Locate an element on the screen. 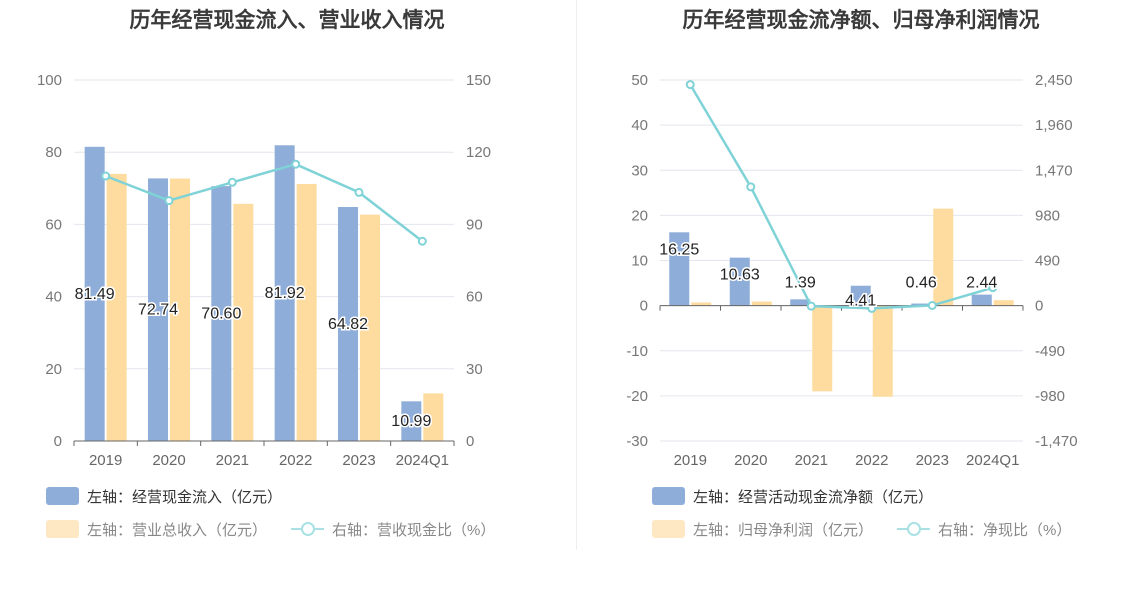 The height and width of the screenshot is (589, 1148). y-tick-label-left: -20 is located at coordinates (637, 396).